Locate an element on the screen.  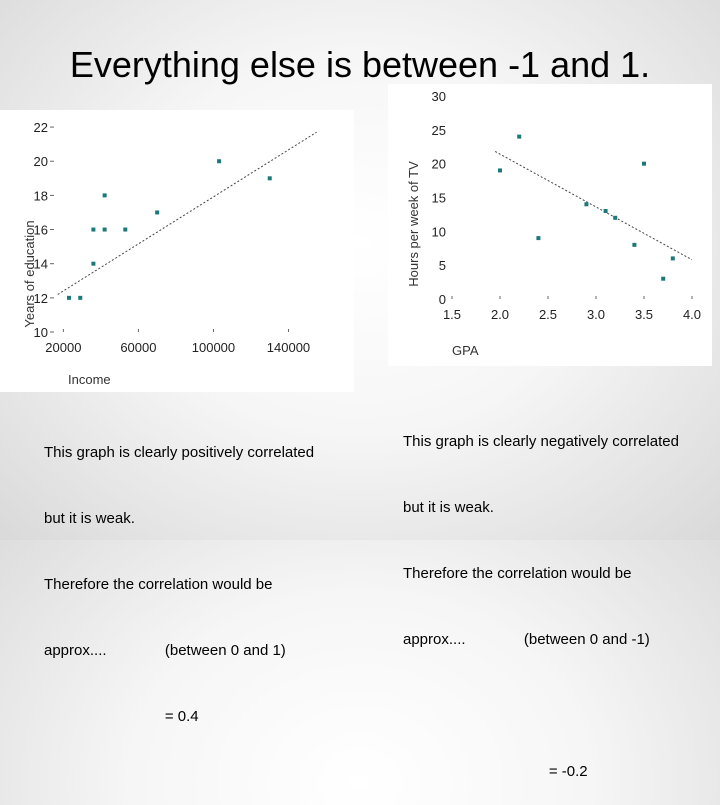
y-tick-label: 15 is located at coordinates (439, 198).